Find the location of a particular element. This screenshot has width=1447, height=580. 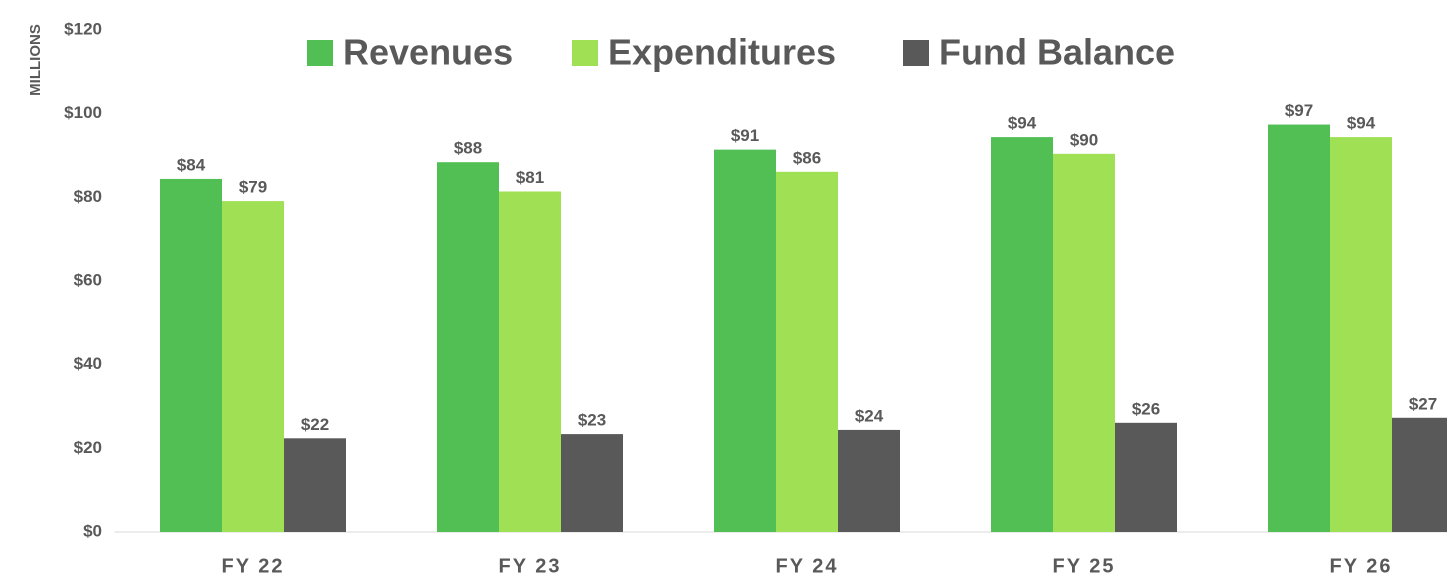

y-tick-label: $80 is located at coordinates (88, 196).